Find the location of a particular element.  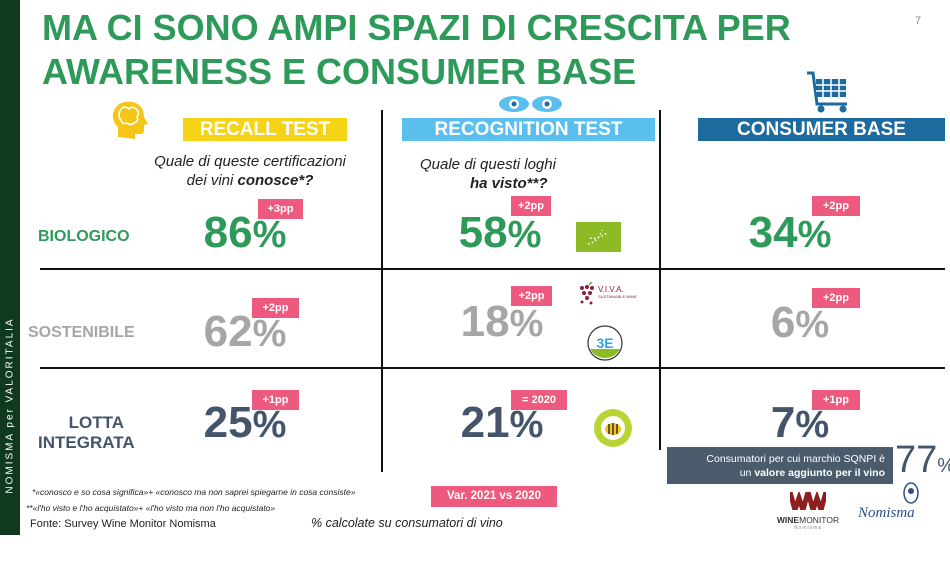

value-cell: 86% is located at coordinates (245, 233).